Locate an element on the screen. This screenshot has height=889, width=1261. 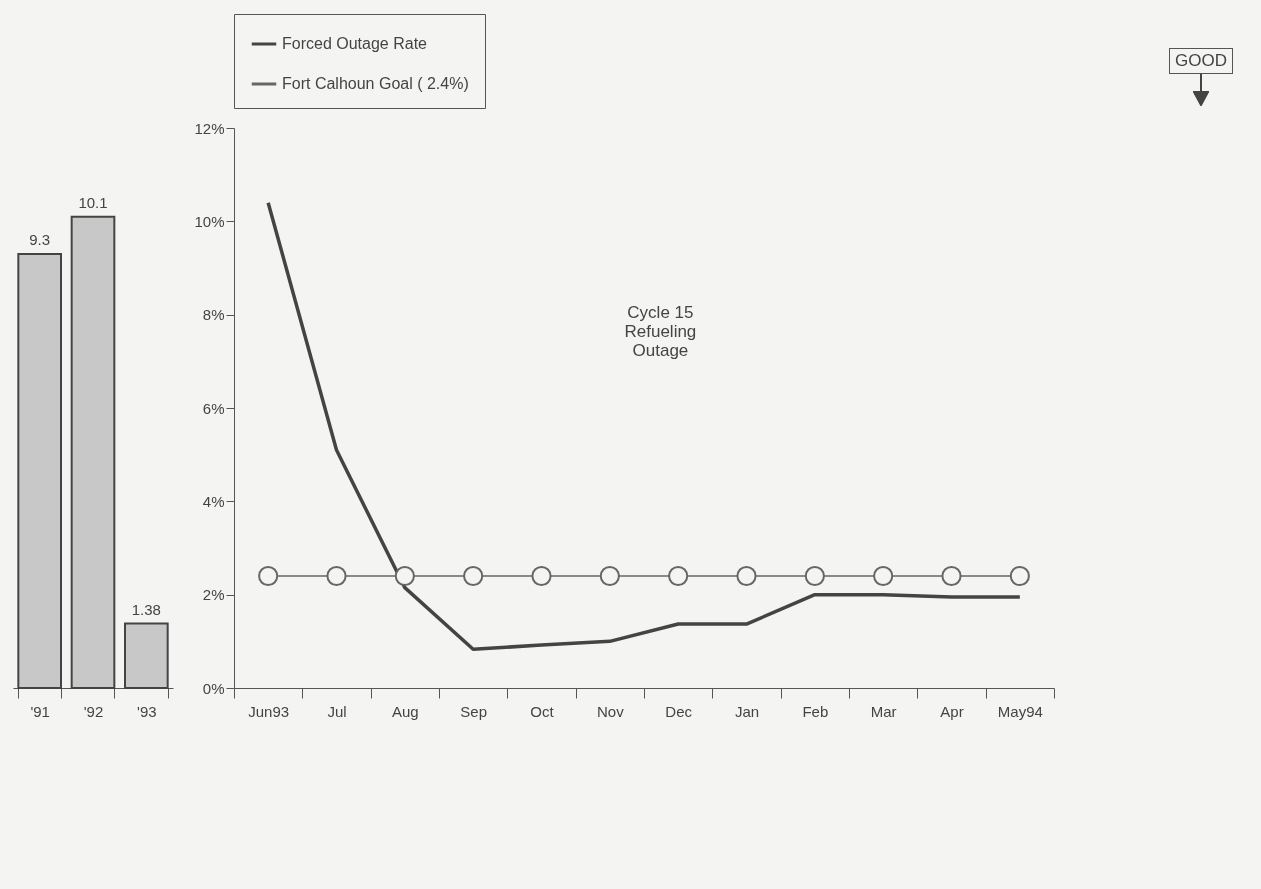
x-tick-label: Nov is located at coordinates (610, 711).